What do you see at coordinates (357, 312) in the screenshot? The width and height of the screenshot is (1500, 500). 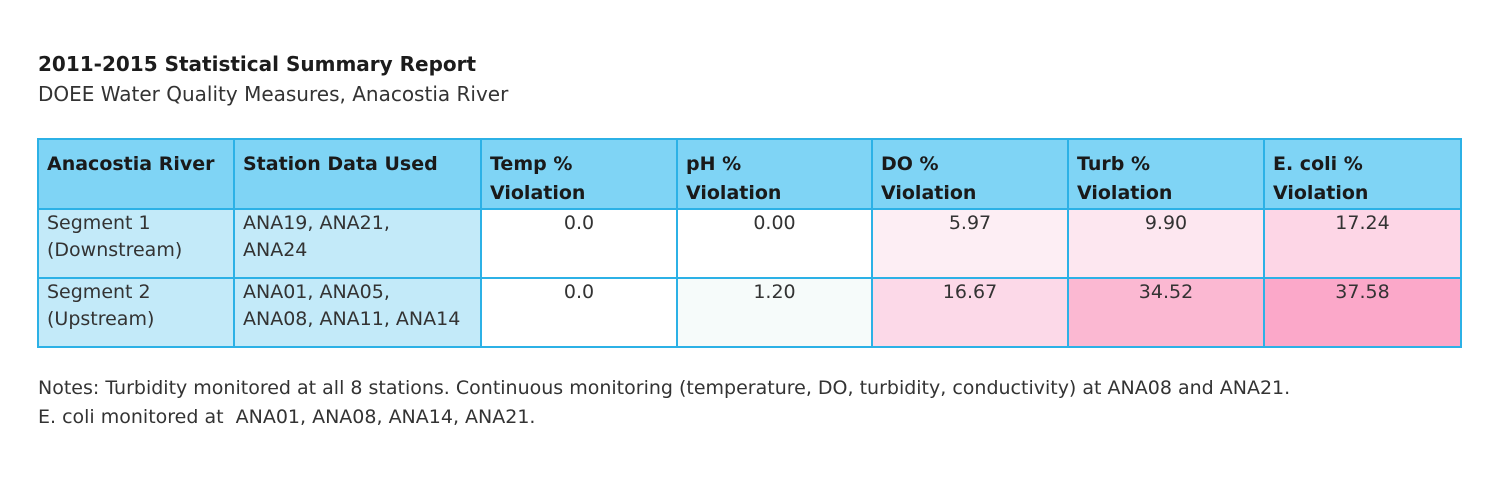 I see `stations-cell: ANA01, ANA05, ANA08, ANA11, ANA14` at bounding box center [357, 312].